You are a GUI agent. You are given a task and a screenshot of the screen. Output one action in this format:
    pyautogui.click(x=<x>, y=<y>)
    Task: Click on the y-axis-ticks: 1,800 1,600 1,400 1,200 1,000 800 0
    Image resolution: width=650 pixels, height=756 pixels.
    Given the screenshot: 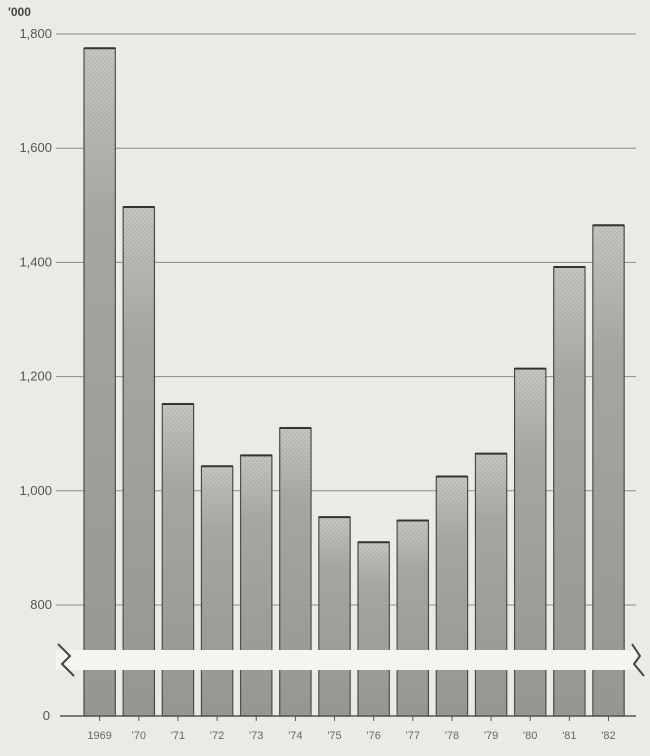 What is the action you would take?
    pyautogui.click(x=35, y=374)
    